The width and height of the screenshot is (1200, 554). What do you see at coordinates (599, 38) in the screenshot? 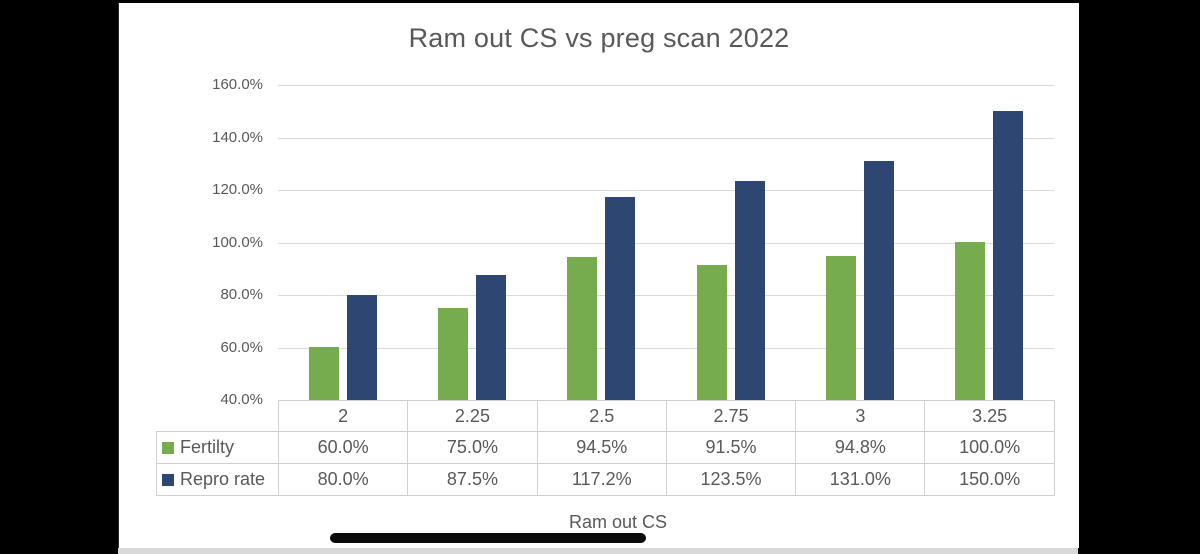
I see `chart-title: Ram out CS vs preg scan 2022` at bounding box center [599, 38].